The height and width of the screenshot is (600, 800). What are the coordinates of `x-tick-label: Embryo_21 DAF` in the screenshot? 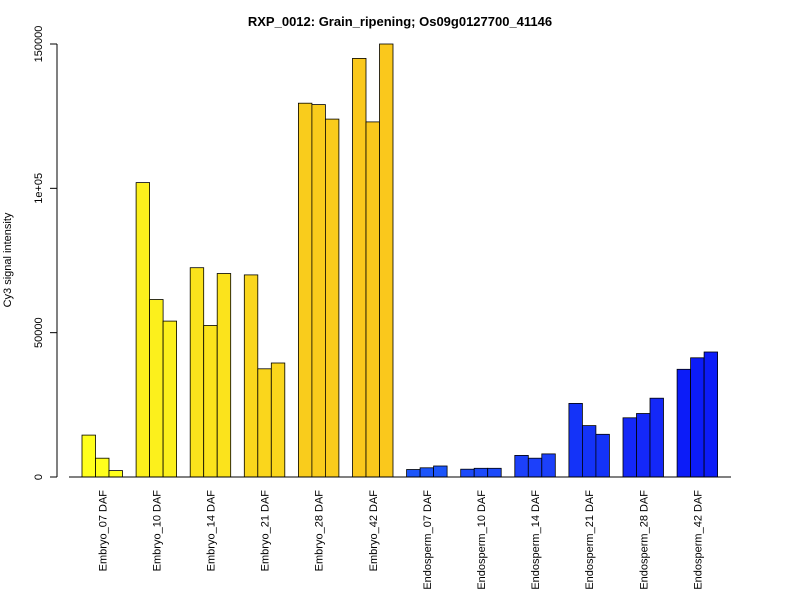 It's located at (266, 531).